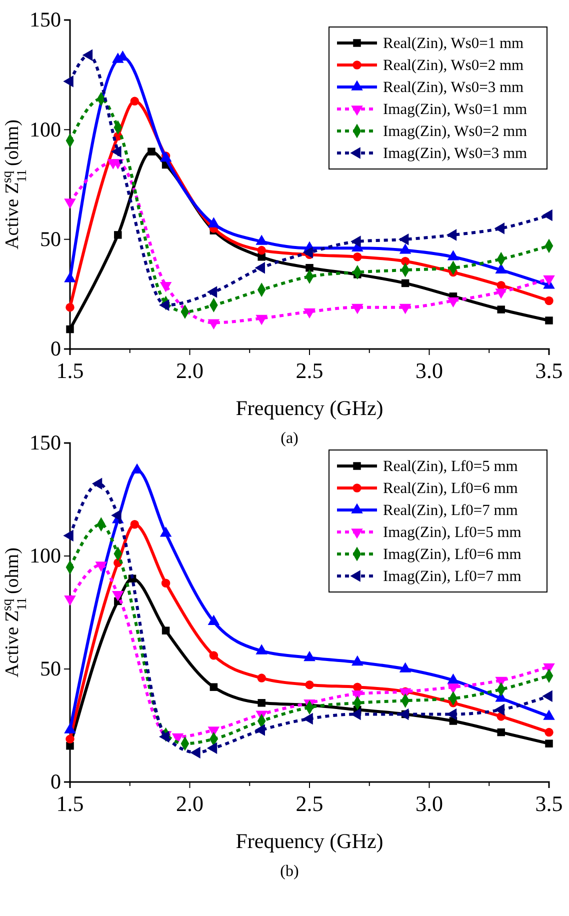  Describe the element at coordinates (455, 131) in the screenshot. I see `legend-label: Imag(Zin), Ws0=2 mm` at that location.